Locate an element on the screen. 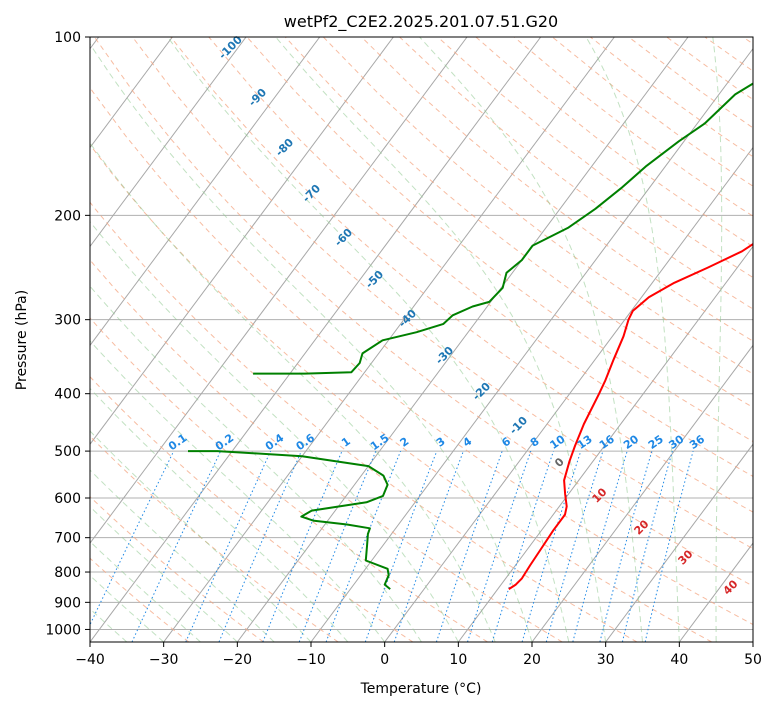 Image resolution: width=775 pixels, height=708 pixels. mixing-ratio-label: 16 is located at coordinates (607, 442).